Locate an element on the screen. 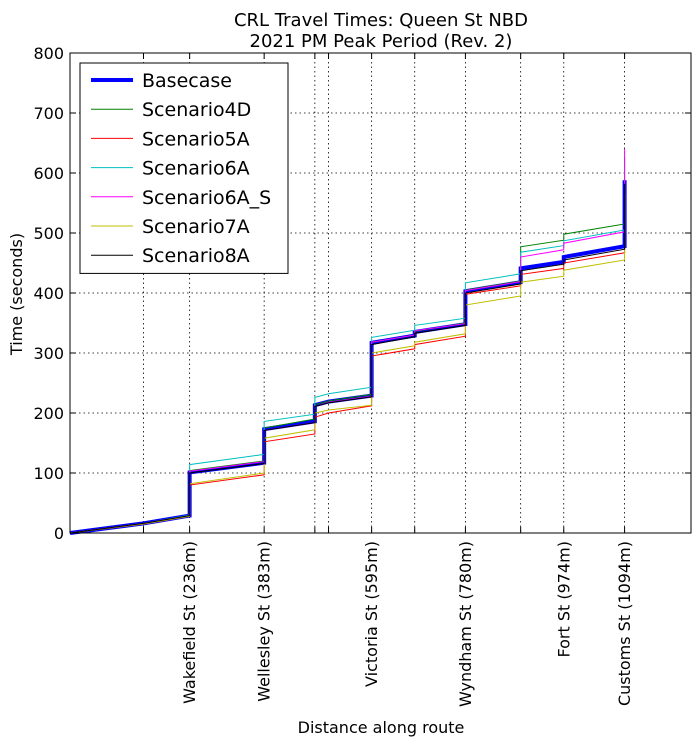 This screenshot has width=700, height=745. y-tick-label: 100 is located at coordinates (48, 473).